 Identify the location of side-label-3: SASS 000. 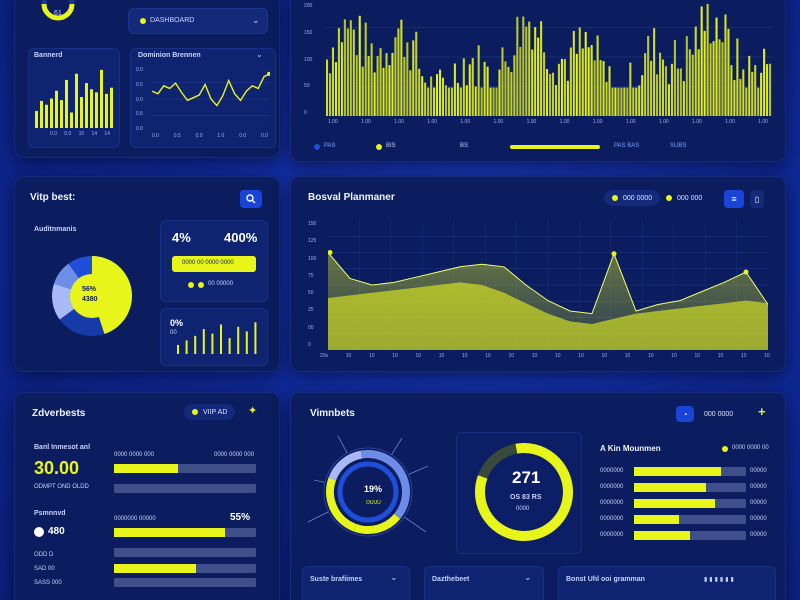
(48, 583).